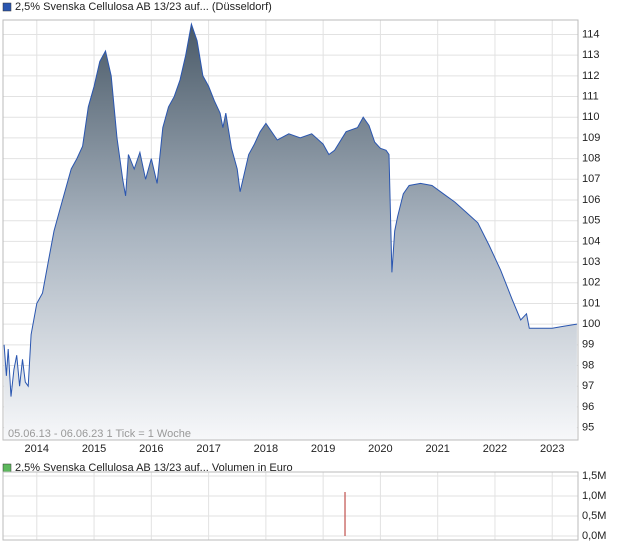 Image resolution: width=620 pixels, height=546 pixels. Describe the element at coordinates (290, 506) in the screenshot. I see `plot-frame` at that location.